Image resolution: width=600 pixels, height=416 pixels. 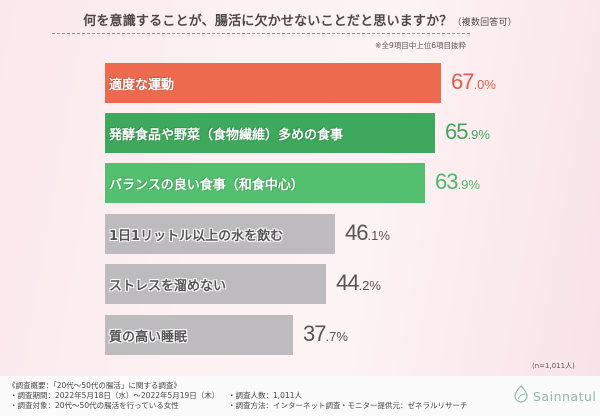 What do you see at coordinates (261, 33) in the screenshot?
I see `title-divider` at bounding box center [261, 33].